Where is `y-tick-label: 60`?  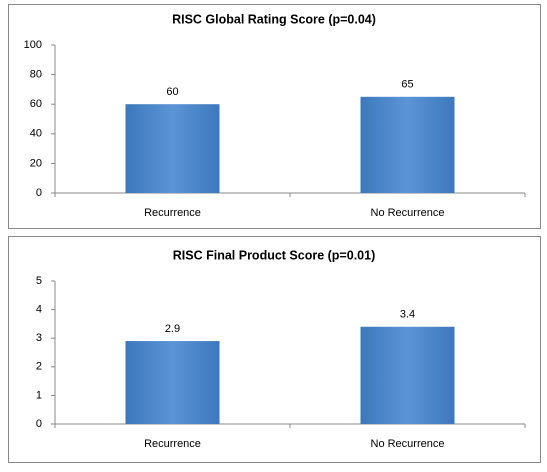
y-tick-label: 60 is located at coordinates (36, 104).